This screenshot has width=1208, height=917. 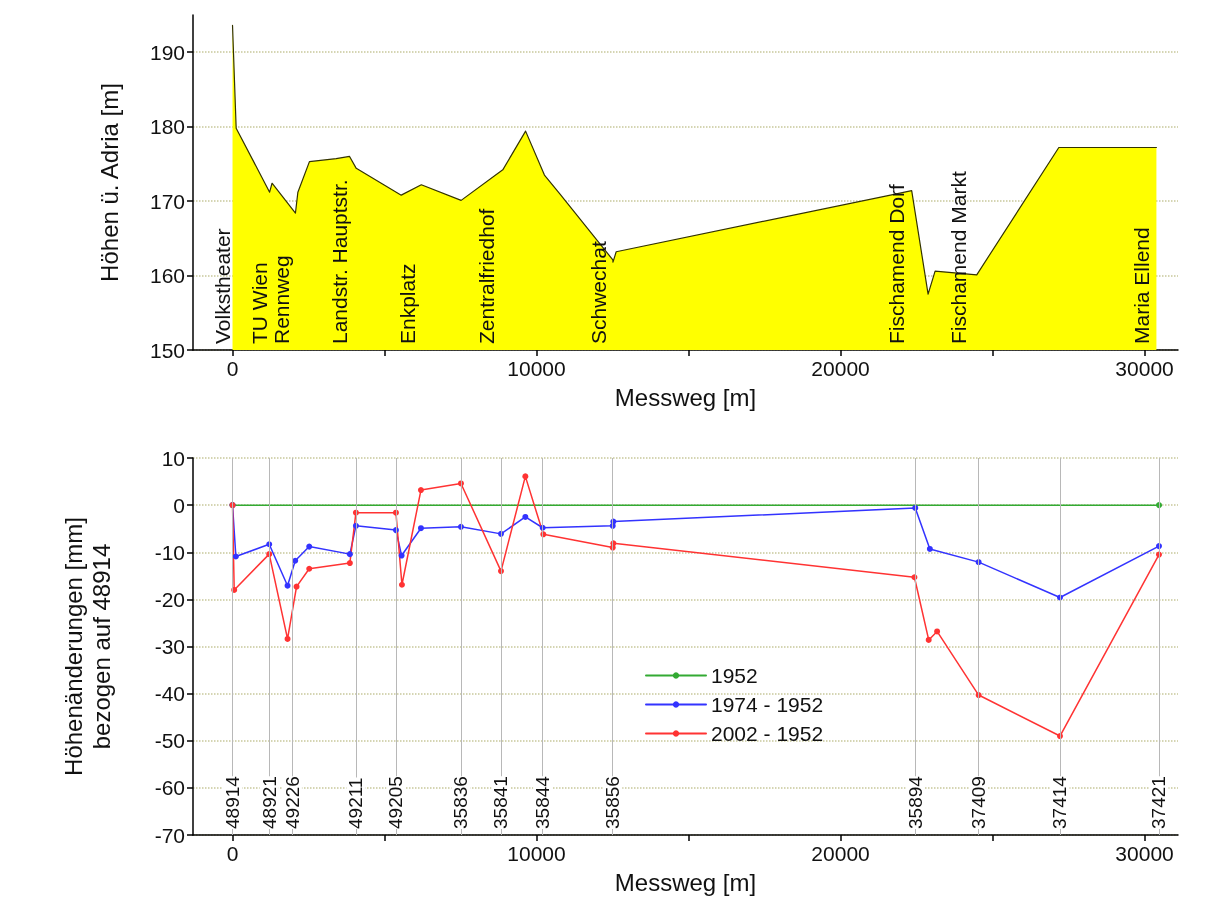 I want to click on y-tick-label: -10, so click(x=169, y=552).